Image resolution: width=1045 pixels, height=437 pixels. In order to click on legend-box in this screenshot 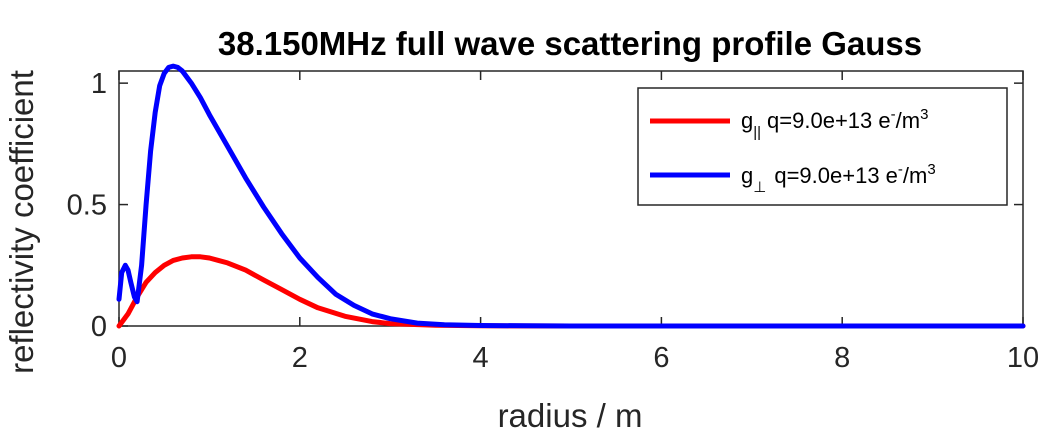, I will do `click(822, 146)`.